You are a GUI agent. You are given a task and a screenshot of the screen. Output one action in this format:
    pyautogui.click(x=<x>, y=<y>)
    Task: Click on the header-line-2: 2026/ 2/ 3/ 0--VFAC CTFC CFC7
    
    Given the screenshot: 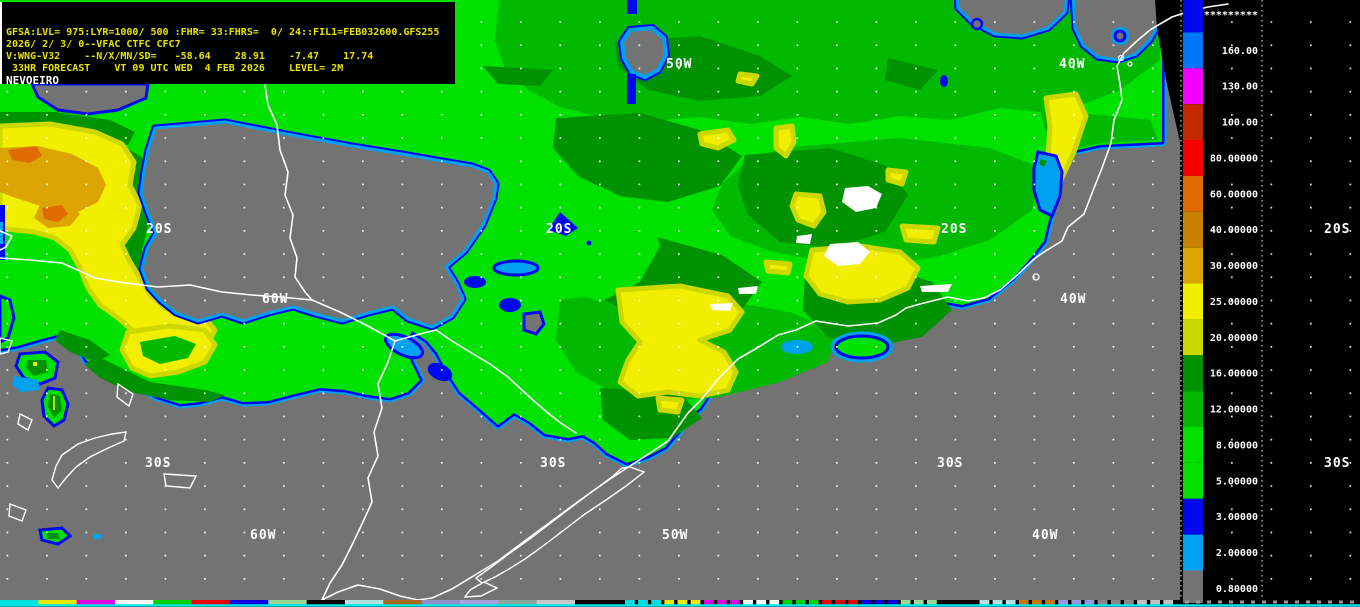 What is the action you would take?
    pyautogui.click(x=93, y=44)
    